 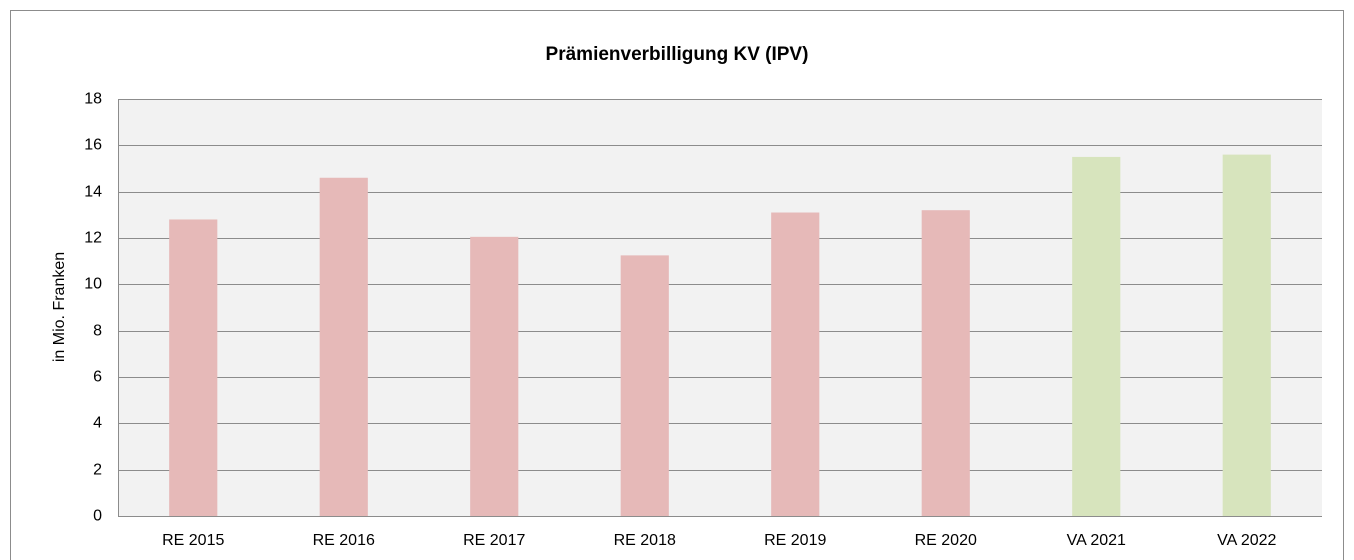 What do you see at coordinates (344, 540) in the screenshot?
I see `x-tick-label: RE 2016` at bounding box center [344, 540].